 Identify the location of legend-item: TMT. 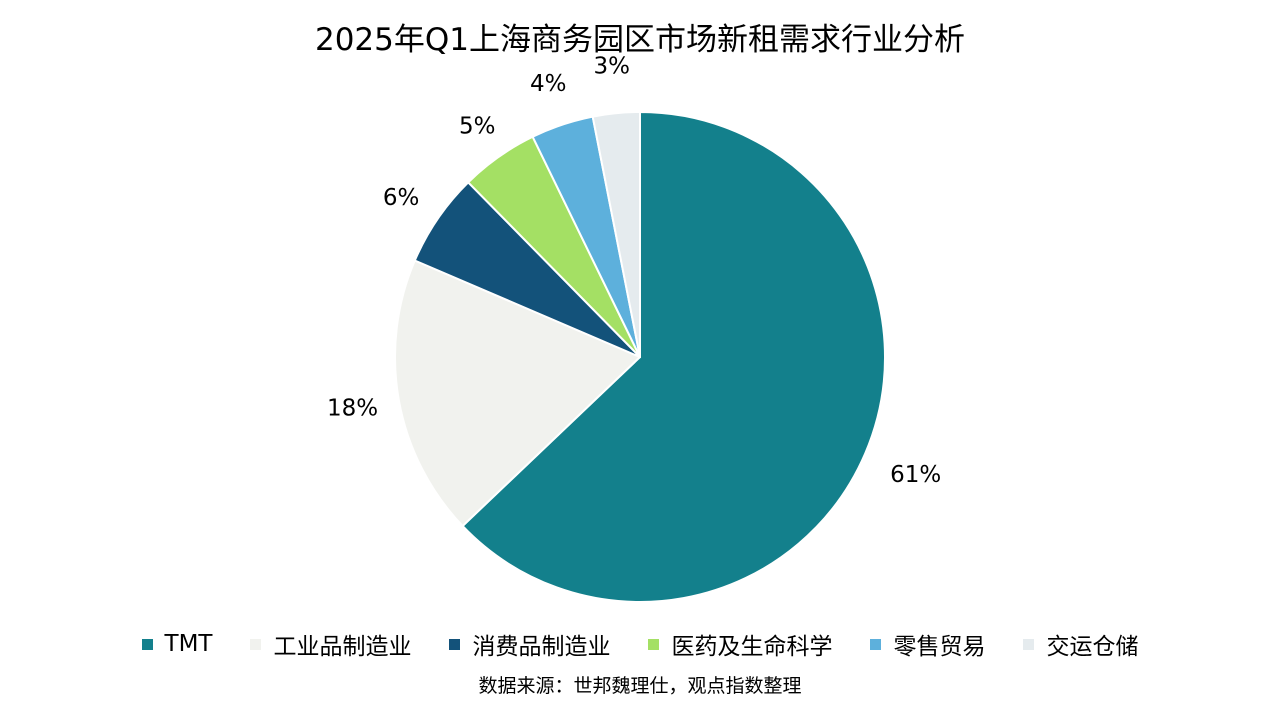
(177, 644).